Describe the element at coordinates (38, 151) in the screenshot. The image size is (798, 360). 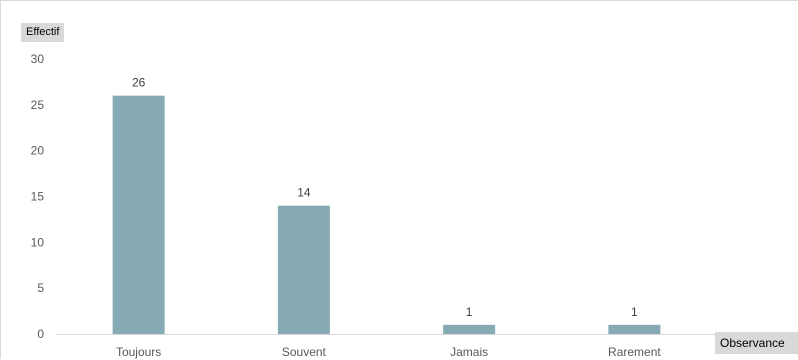
I see `y-tick-label: 20` at that location.